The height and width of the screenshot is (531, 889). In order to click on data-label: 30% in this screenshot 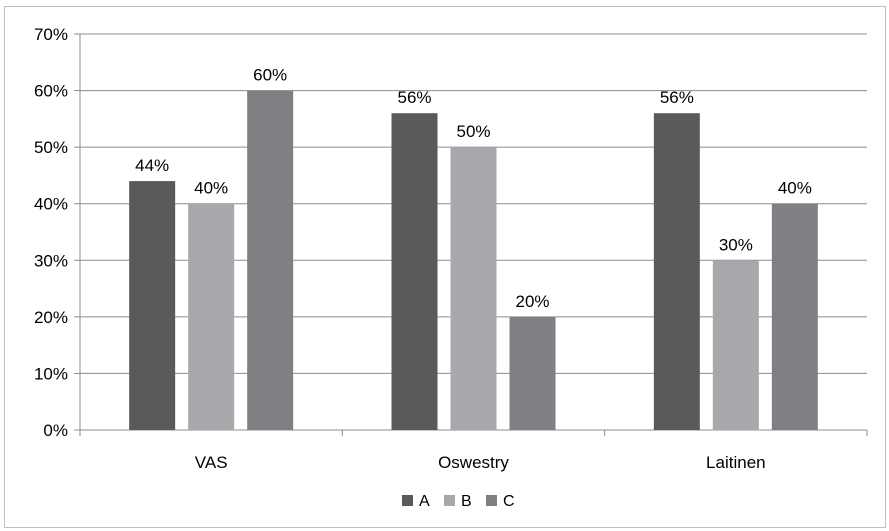, I will do `click(736, 244)`.